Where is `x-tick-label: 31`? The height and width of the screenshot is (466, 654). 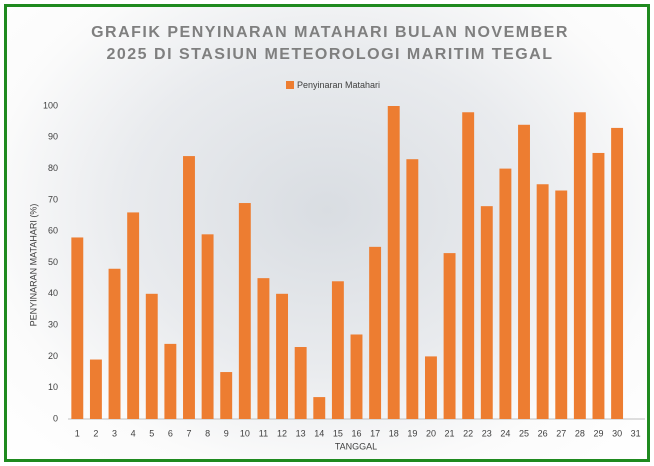 x-tick-label: 31 is located at coordinates (636, 433).